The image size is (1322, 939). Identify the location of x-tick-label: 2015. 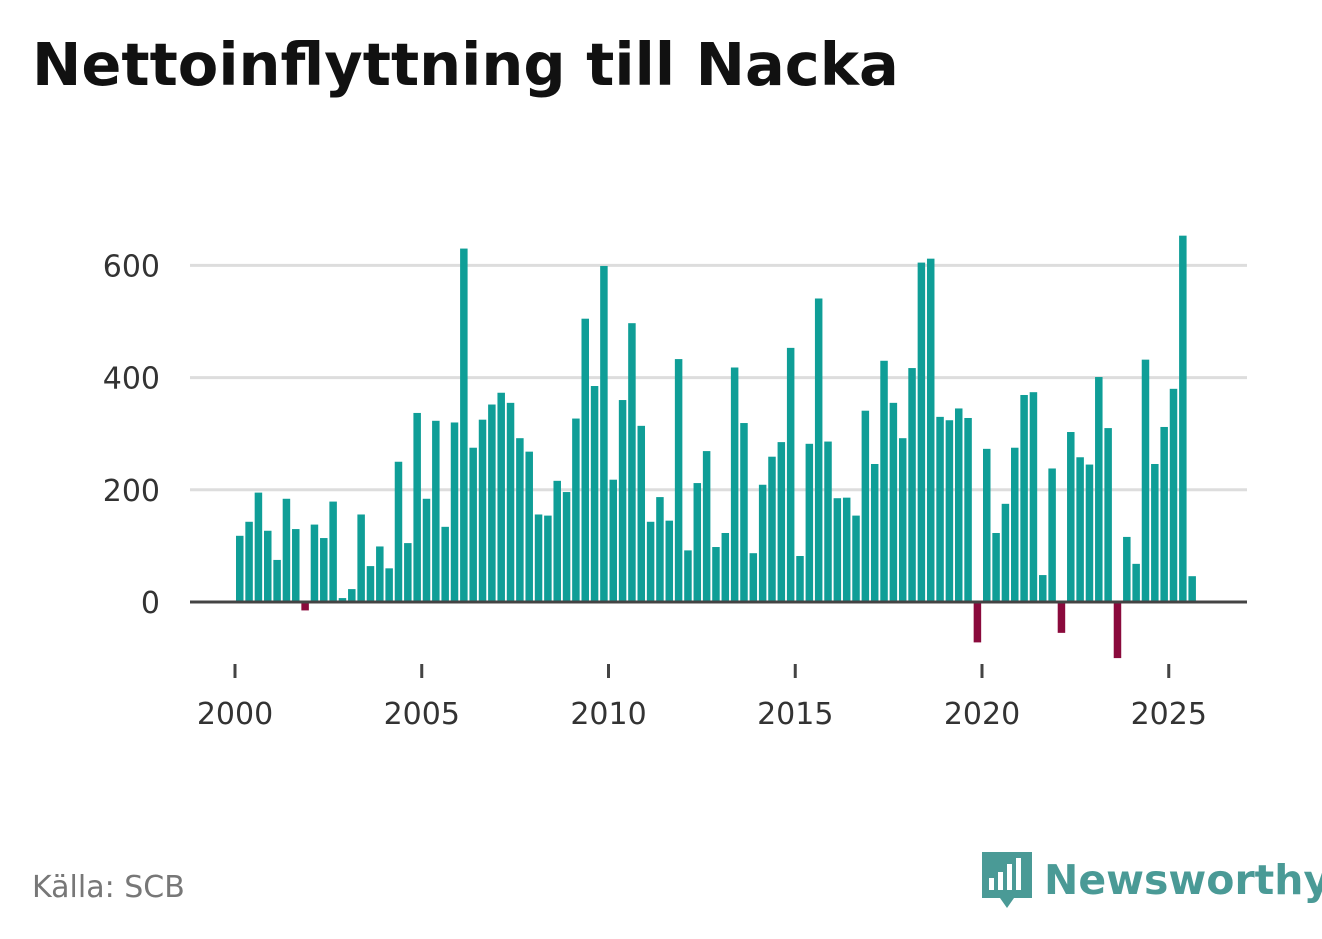
(795, 714).